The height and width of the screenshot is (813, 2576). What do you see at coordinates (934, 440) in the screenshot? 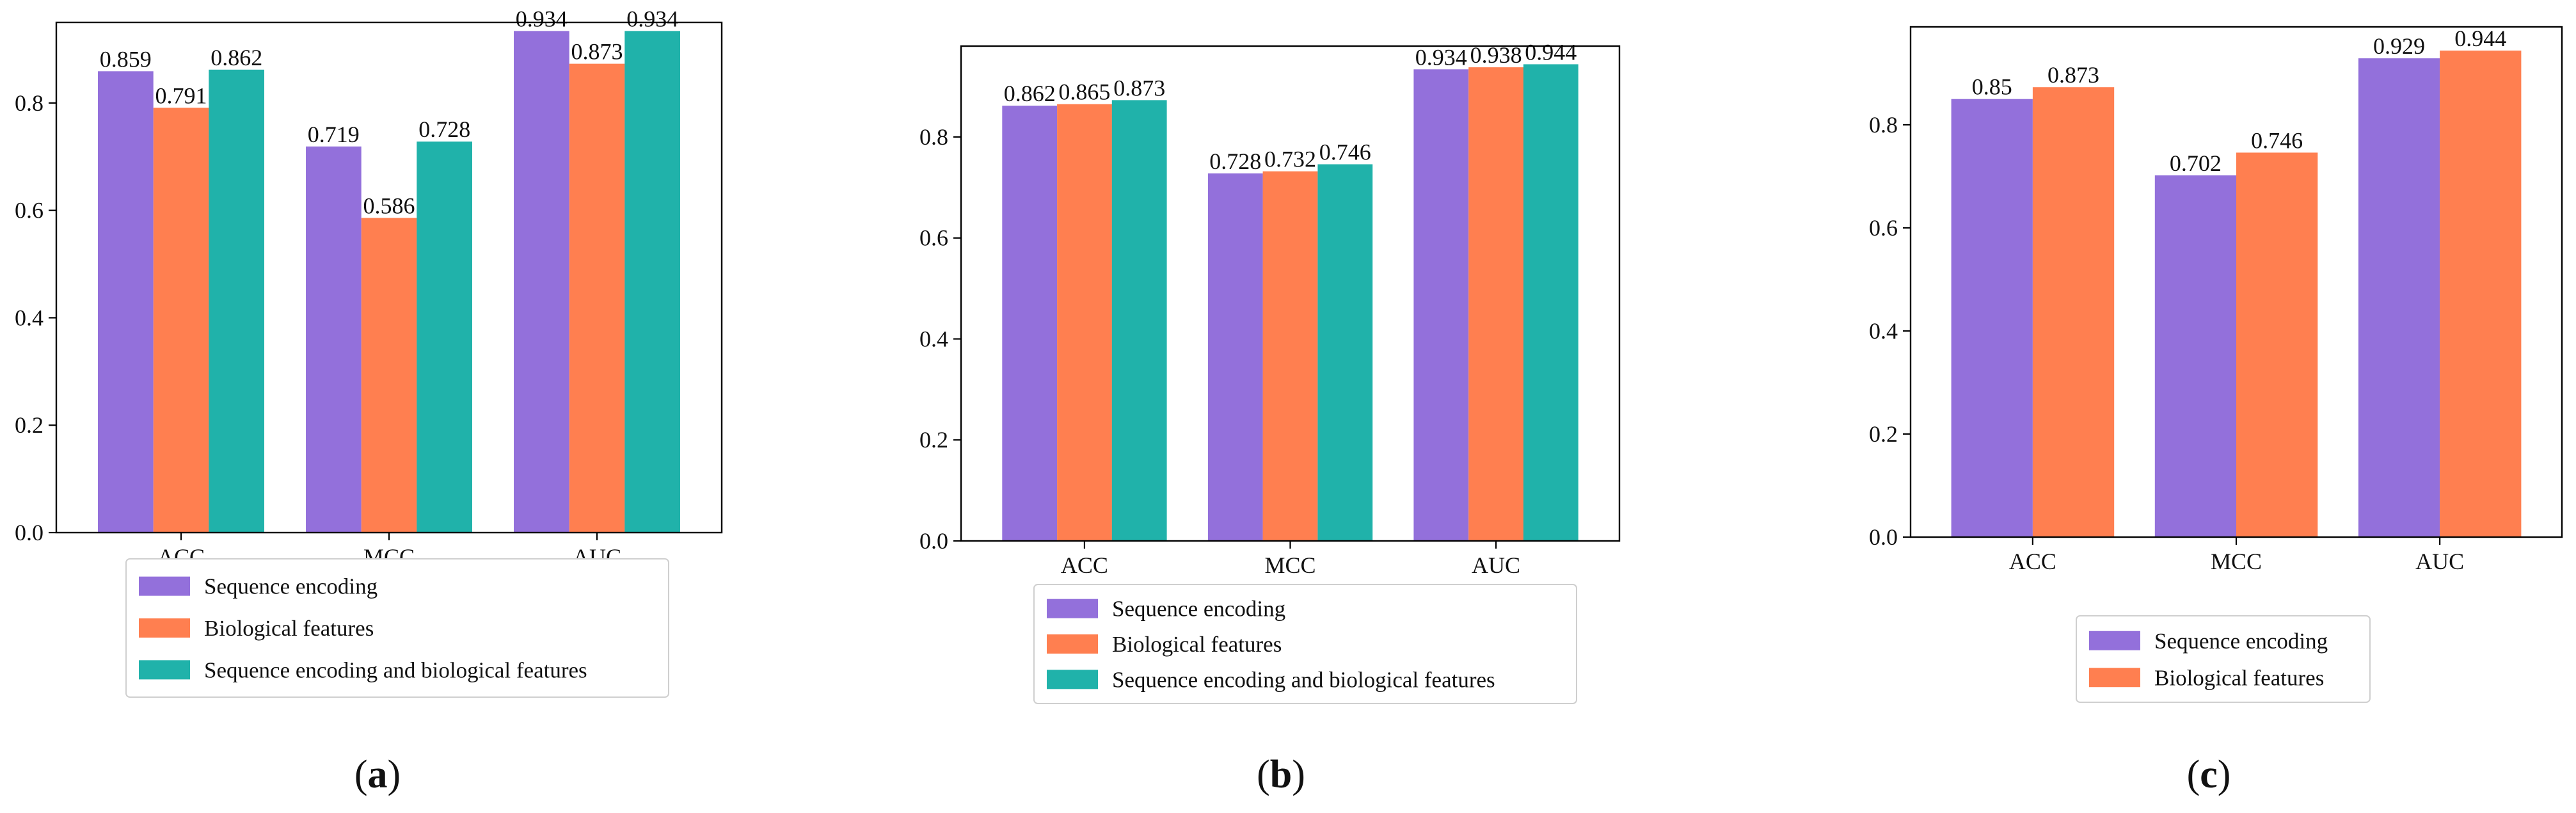
I see `y-tick-label-b: 0.2` at bounding box center [934, 440].